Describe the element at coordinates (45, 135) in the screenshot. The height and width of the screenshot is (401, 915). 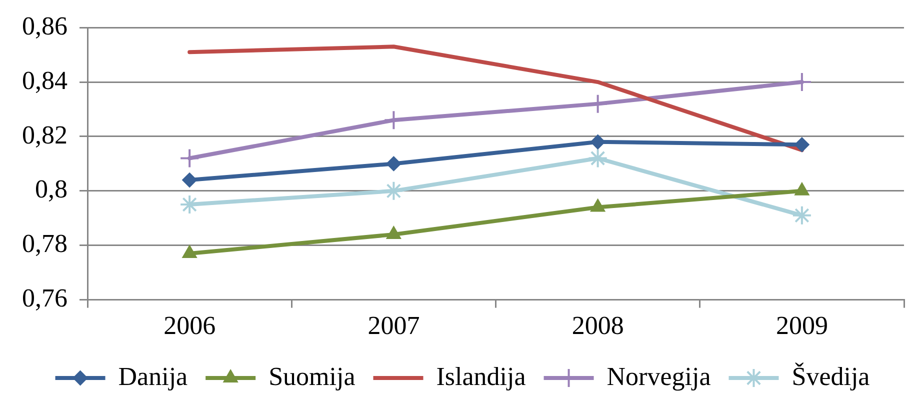
I see `y-tick-label: 0,82` at that location.